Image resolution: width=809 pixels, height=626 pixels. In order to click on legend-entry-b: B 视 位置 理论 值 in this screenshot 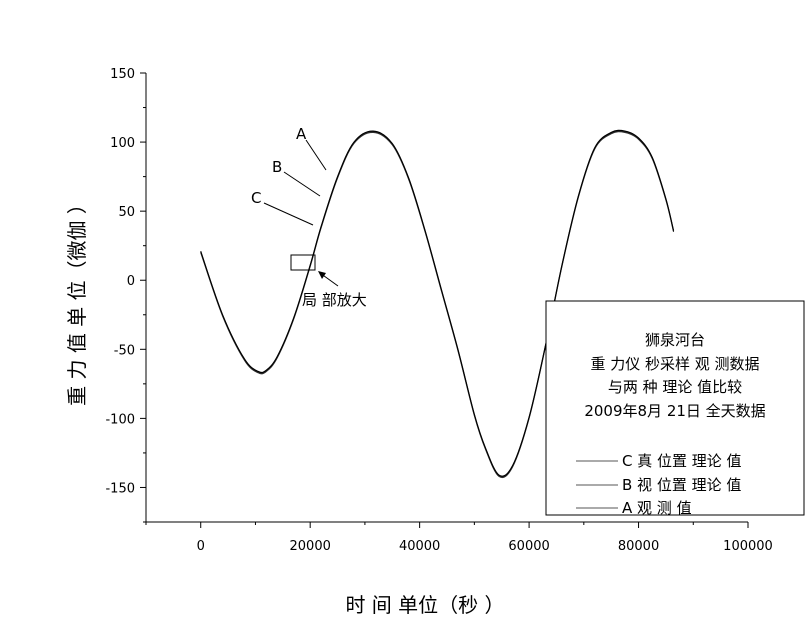, I will do `click(681, 485)`.